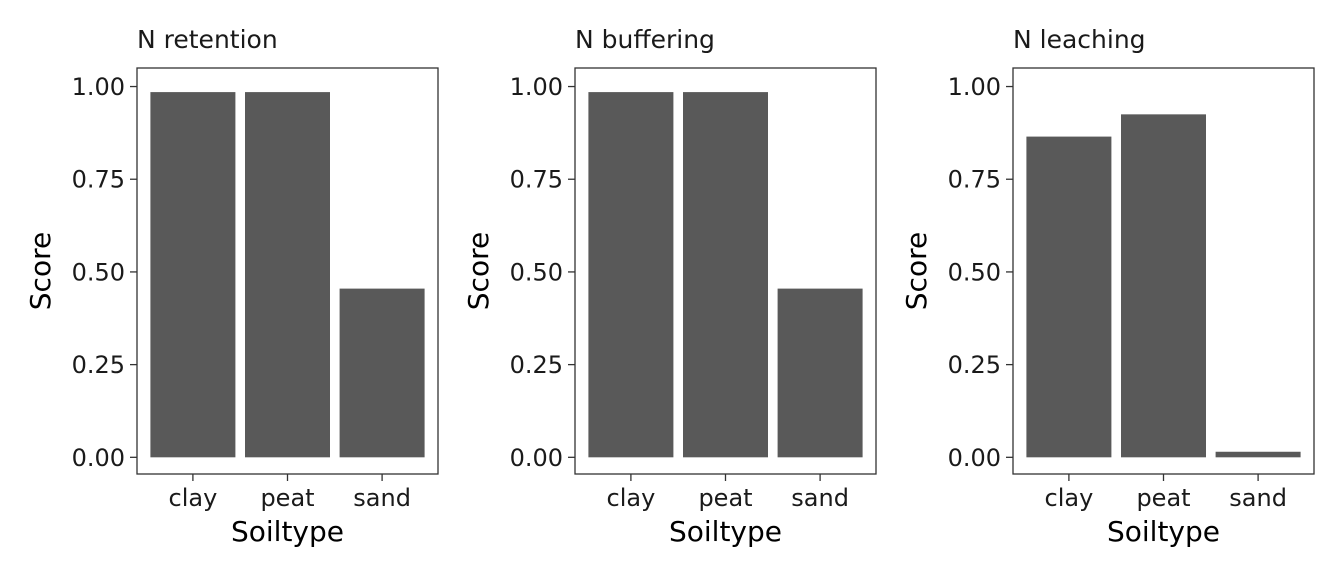  Describe the element at coordinates (207, 39) in the screenshot. I see `panel-title: N retention` at that location.